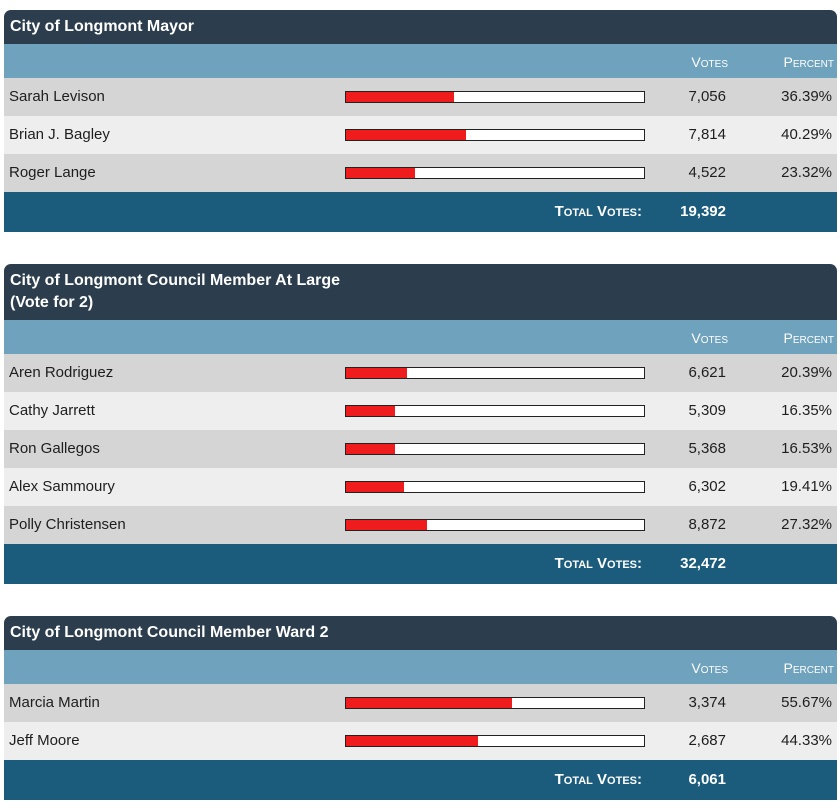  Describe the element at coordinates (707, 448) in the screenshot. I see `candidate-votes: 5,368` at that location.